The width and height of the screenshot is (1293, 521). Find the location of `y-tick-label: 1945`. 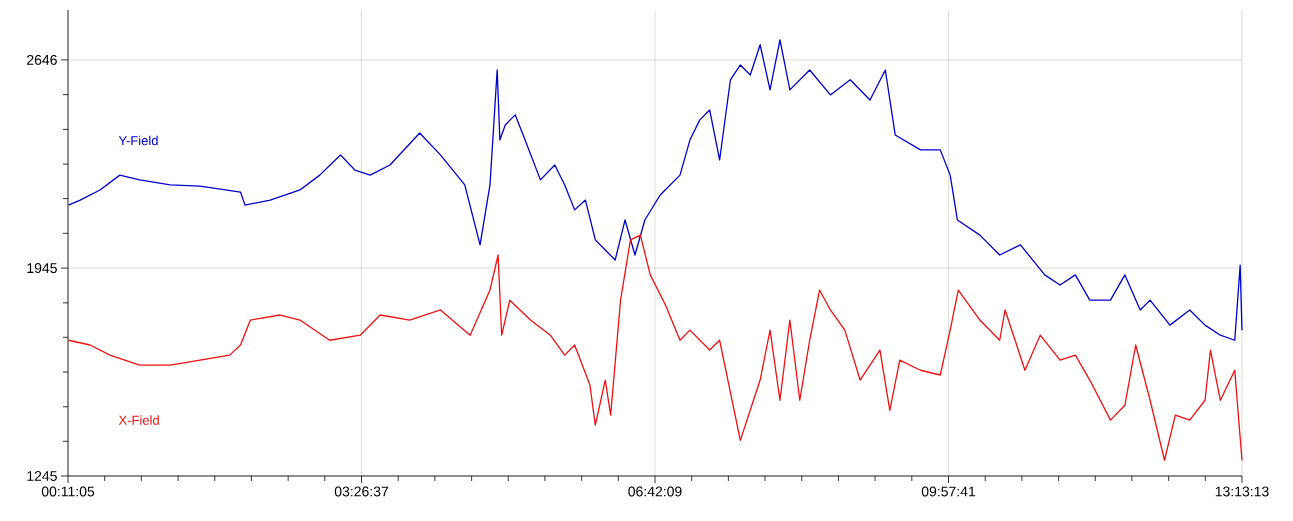

y-tick-label: 1945 is located at coordinates (42, 268).